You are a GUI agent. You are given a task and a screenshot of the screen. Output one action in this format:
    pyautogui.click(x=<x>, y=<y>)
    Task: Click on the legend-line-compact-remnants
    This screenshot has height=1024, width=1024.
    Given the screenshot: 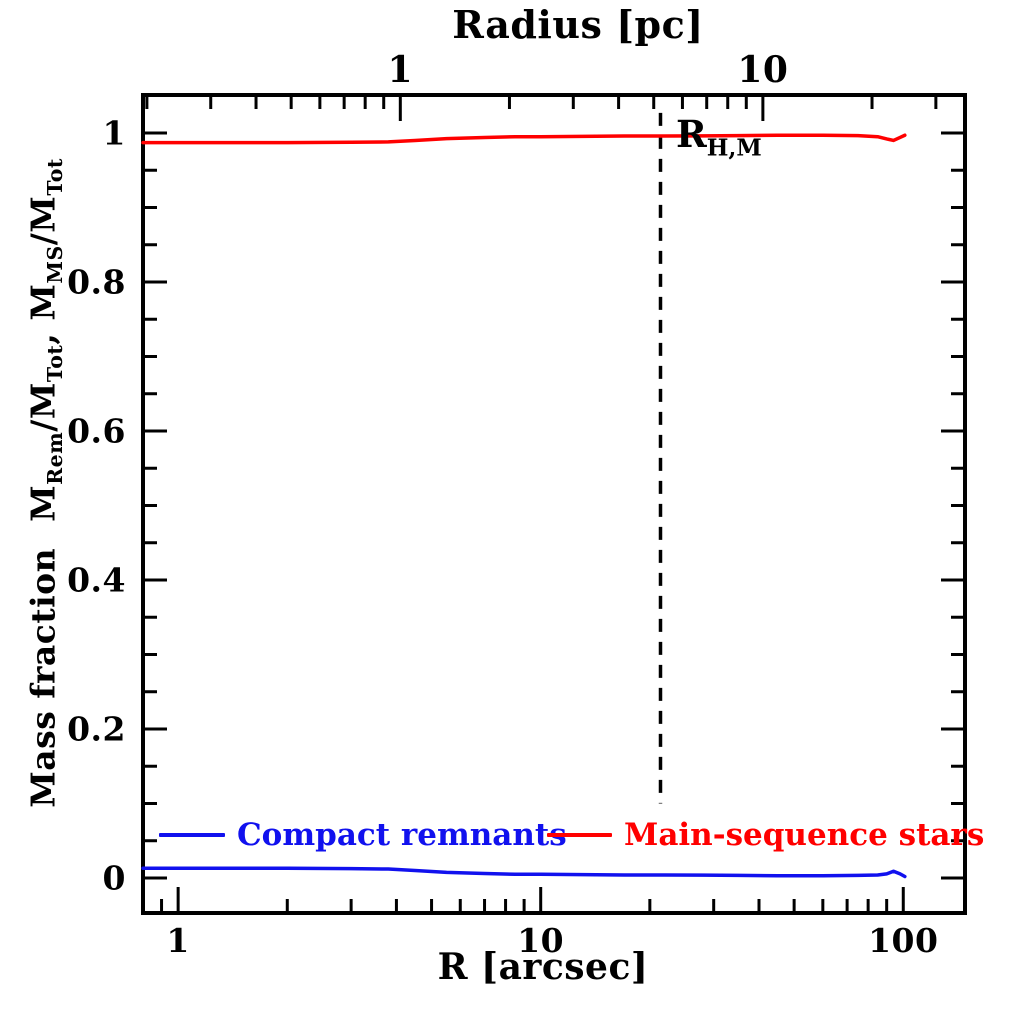 What is the action you would take?
    pyautogui.click(x=192, y=835)
    